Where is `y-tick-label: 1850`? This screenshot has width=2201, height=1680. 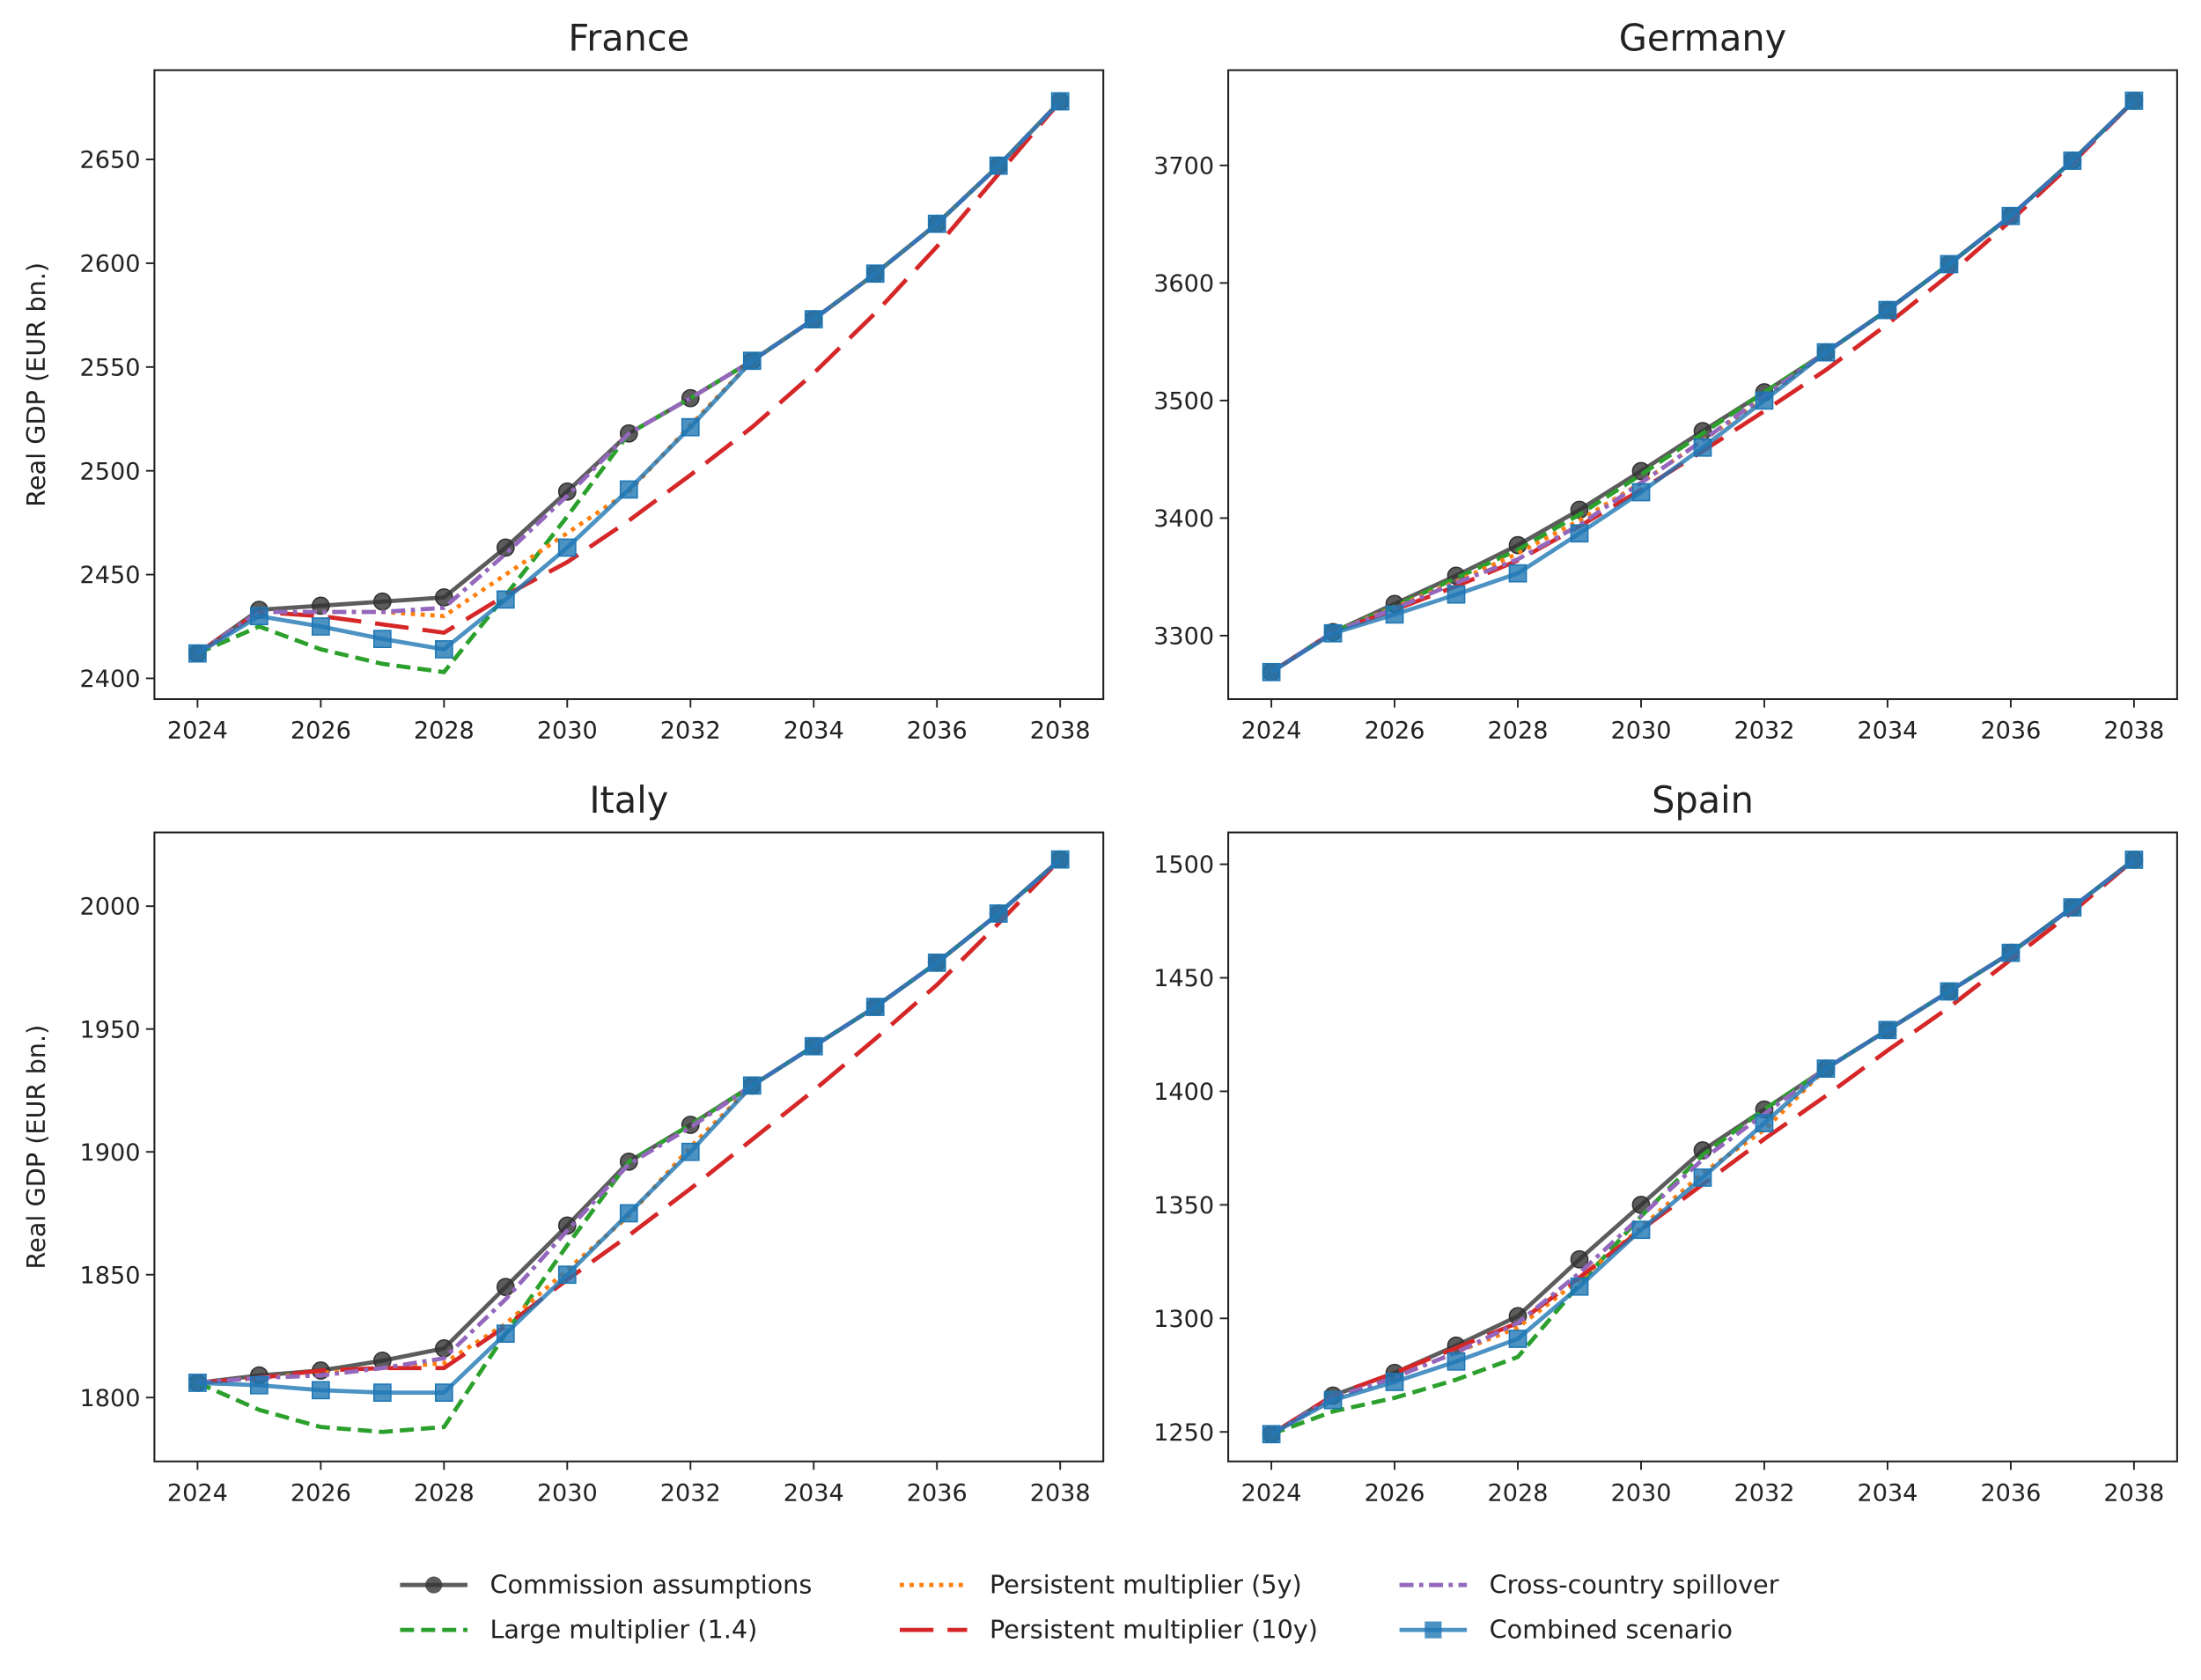
y-tick-label: 1850 is located at coordinates (109, 1275).